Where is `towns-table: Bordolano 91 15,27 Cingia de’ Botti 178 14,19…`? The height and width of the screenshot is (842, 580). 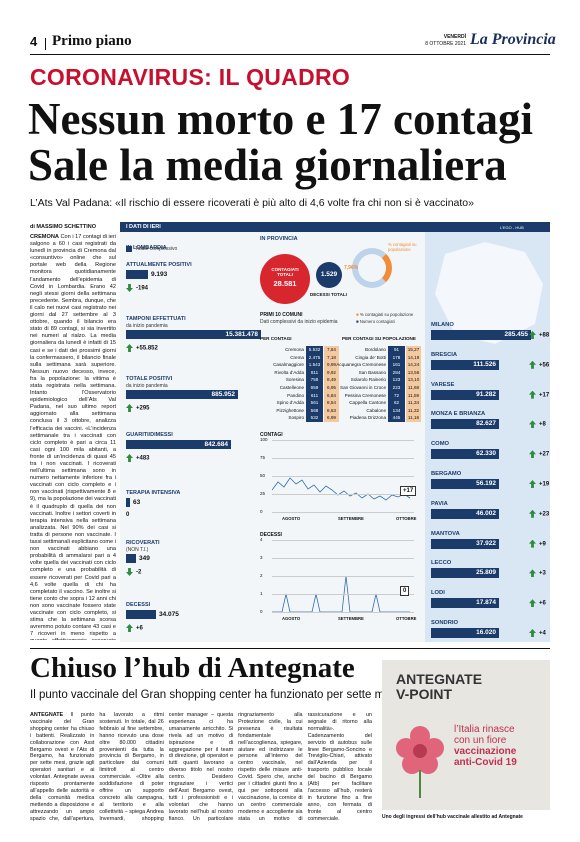 towns-table: Bordolano 91 15,27 Cingia de’ Botti 178 14,19… is located at coordinates (380, 384).